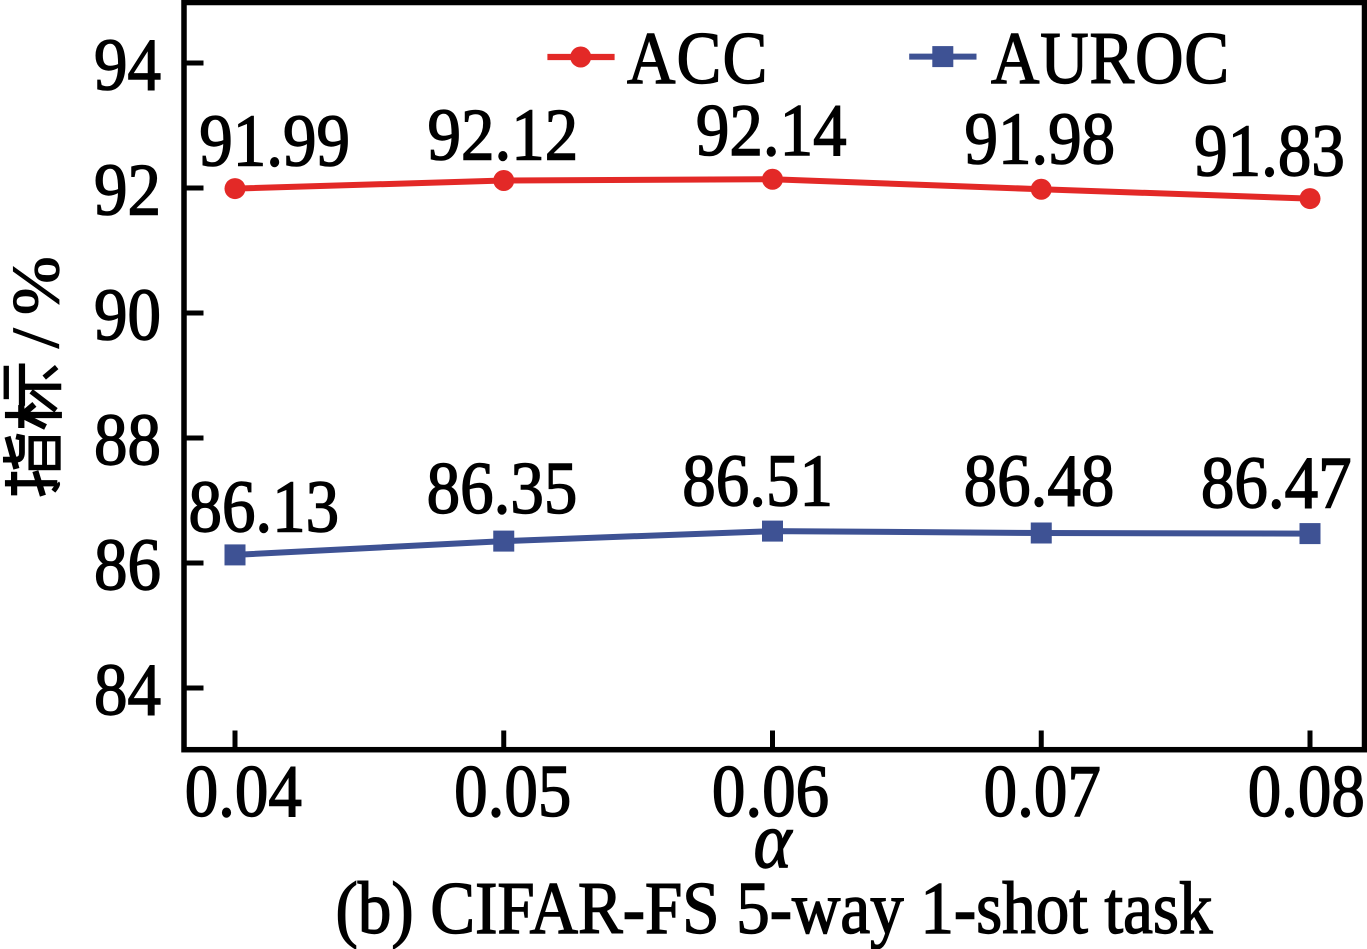 This screenshot has width=1367, height=949. I want to click on svg-text: 92.12, so click(503, 136).